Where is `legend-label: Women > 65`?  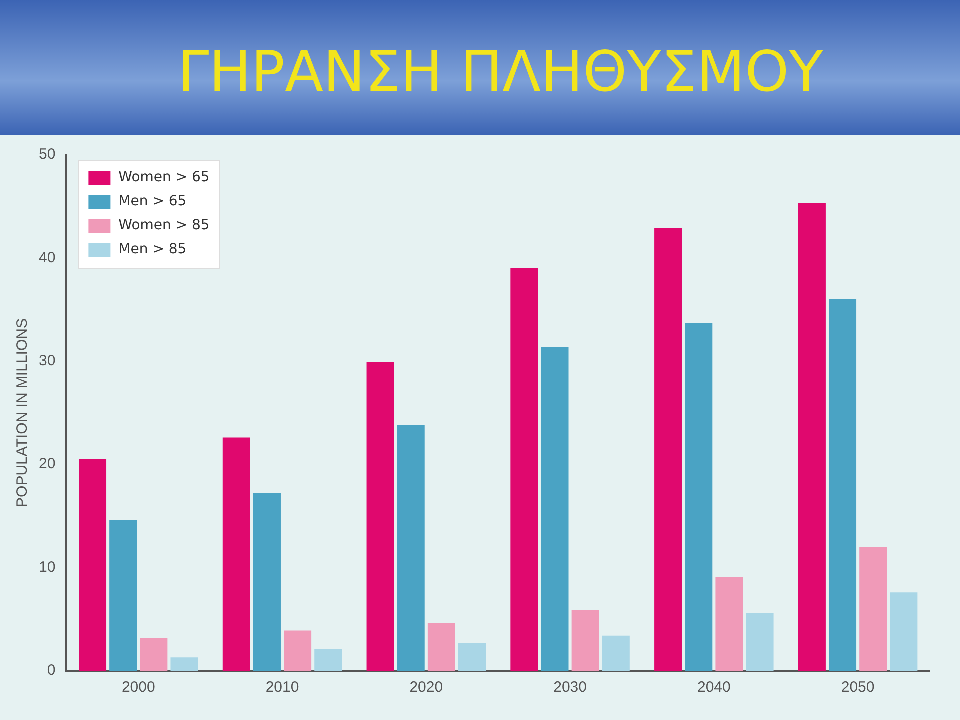 legend-label: Women > 65 is located at coordinates (164, 178).